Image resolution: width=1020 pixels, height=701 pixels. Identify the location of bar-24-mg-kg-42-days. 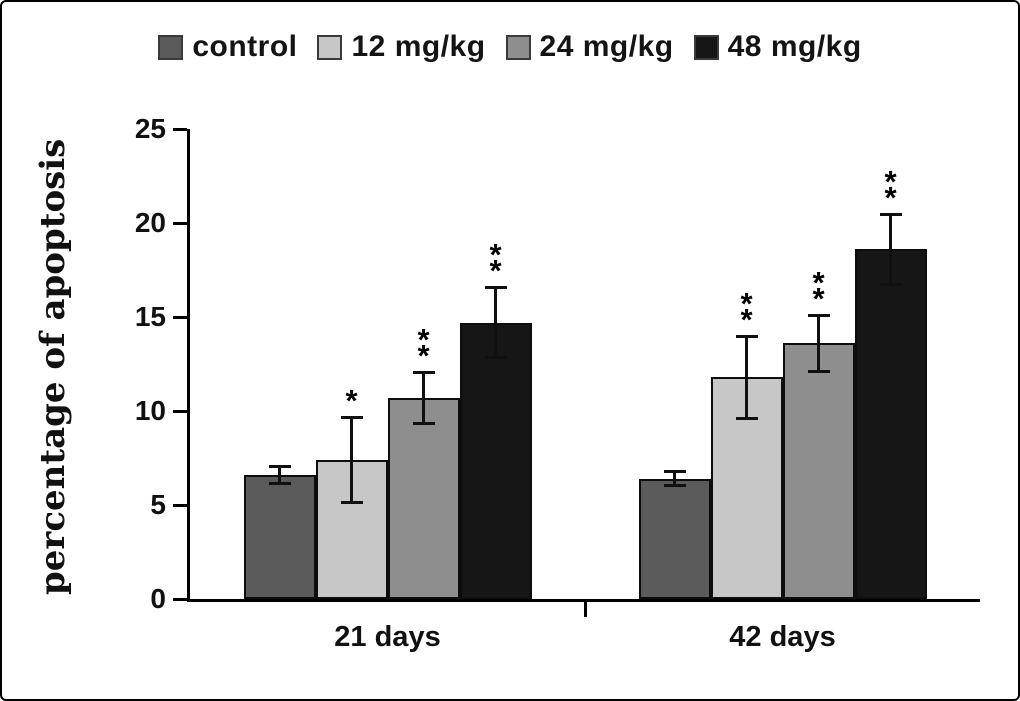
(818, 471).